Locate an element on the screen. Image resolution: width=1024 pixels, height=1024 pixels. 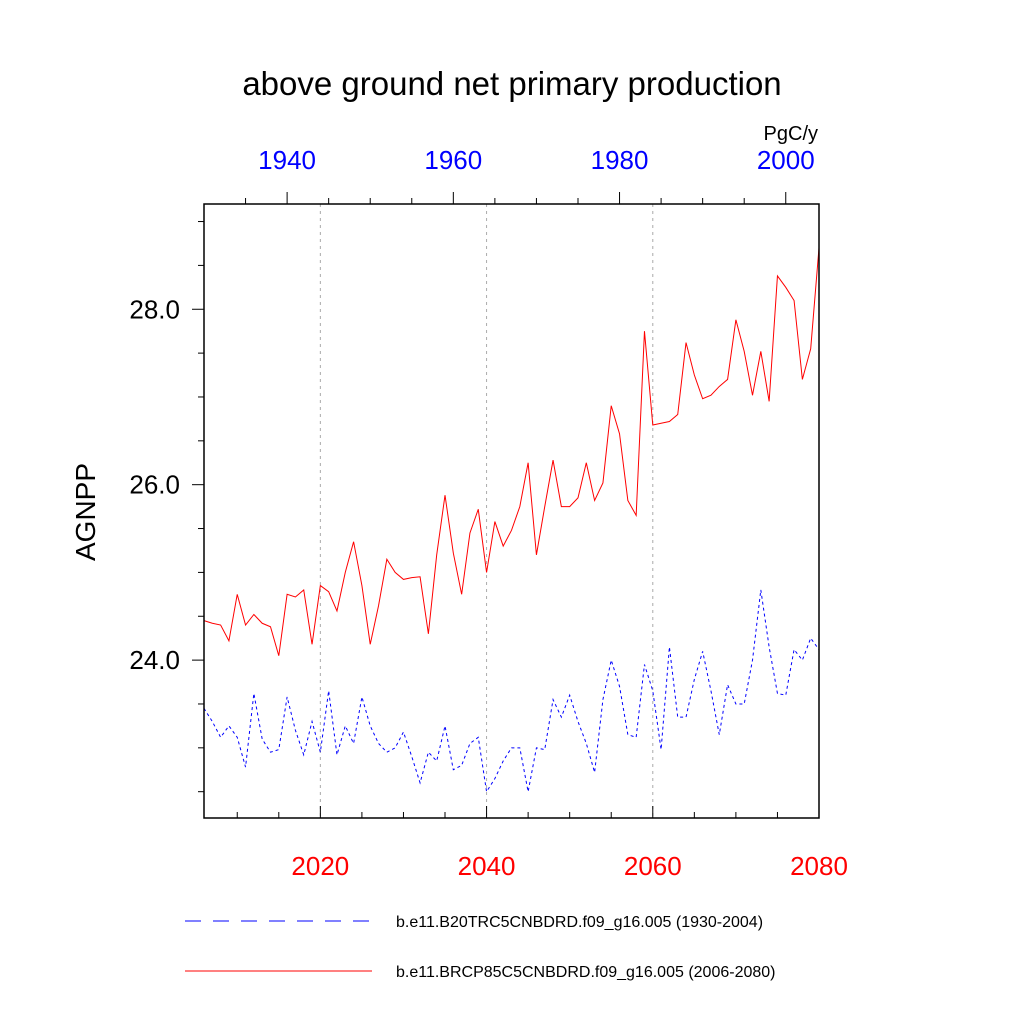
x-tick-label-bottom-3: 2080 is located at coordinates (819, 866).